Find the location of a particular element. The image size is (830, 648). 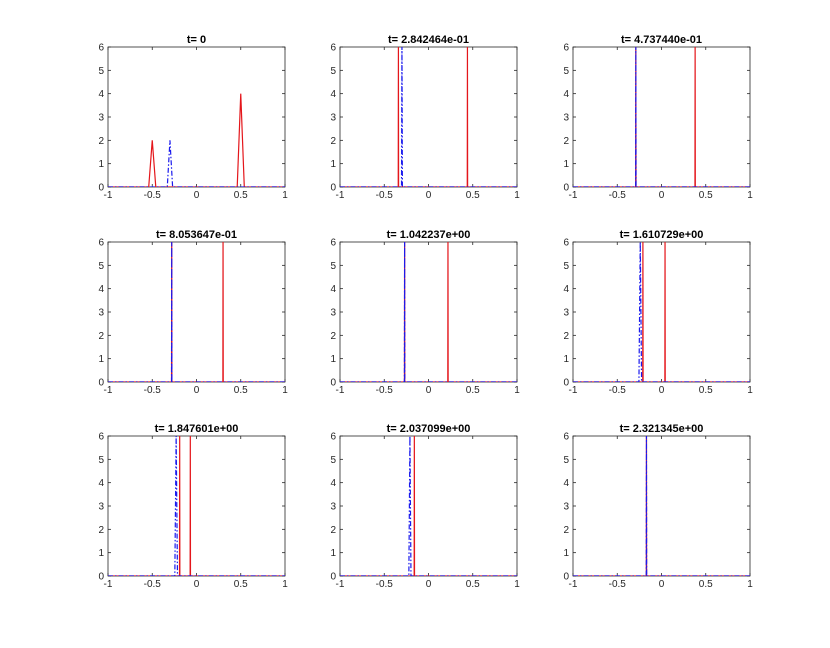

subplot-title: t= 8.053647e-01 is located at coordinates (196, 235).